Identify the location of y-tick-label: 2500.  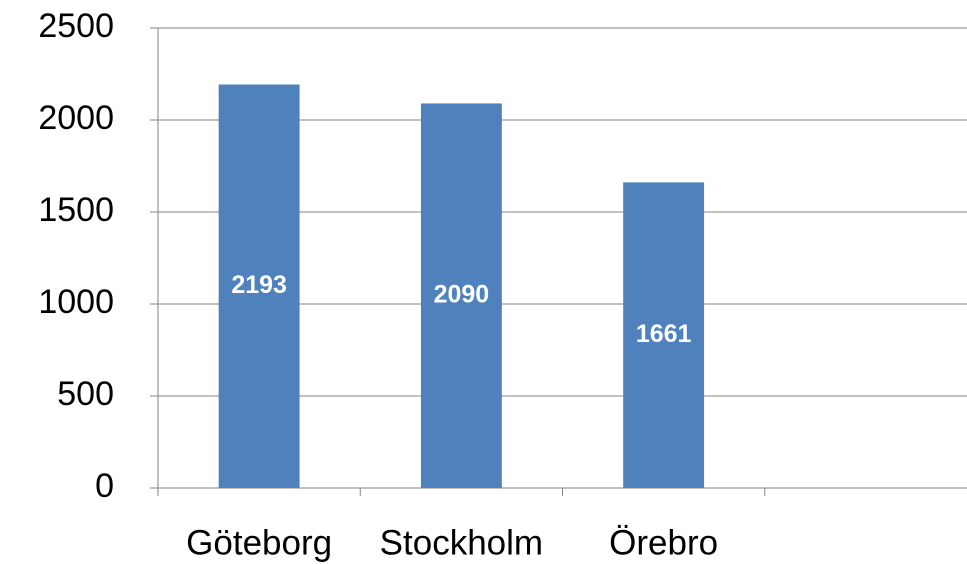
(76, 26).